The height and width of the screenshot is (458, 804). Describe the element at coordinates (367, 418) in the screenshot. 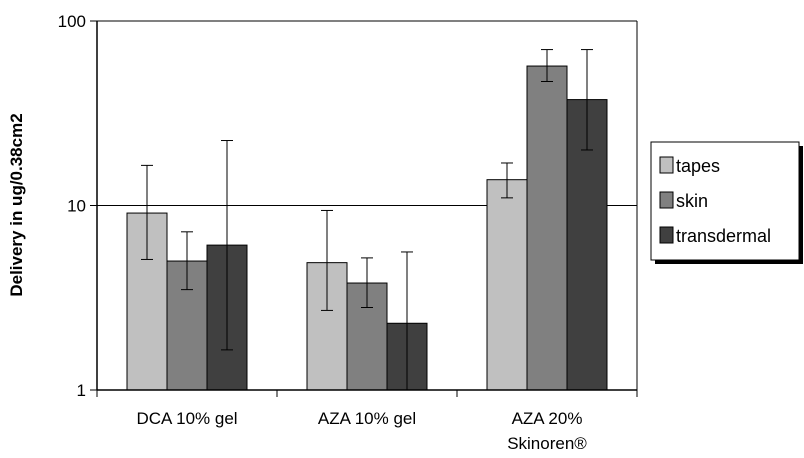

I see `x-tick-label: AZA 10% gel` at that location.